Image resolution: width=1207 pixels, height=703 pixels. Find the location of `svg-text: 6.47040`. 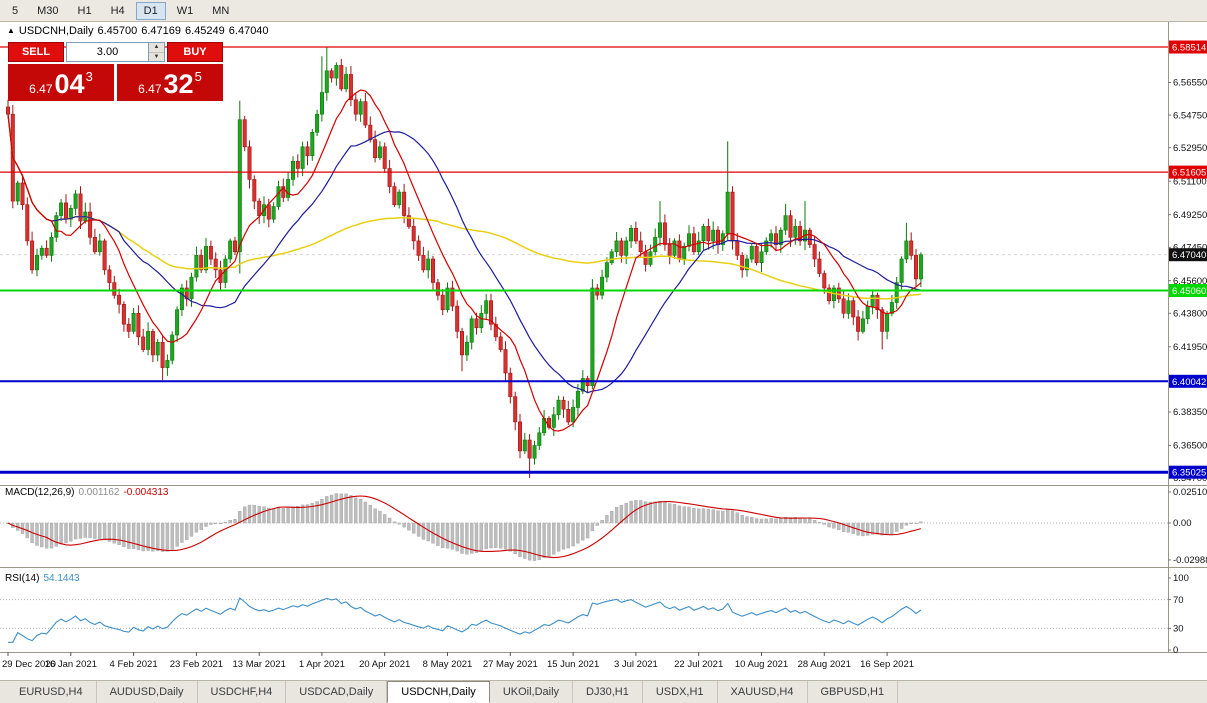

svg-text: 6.47040 is located at coordinates (1189, 255).